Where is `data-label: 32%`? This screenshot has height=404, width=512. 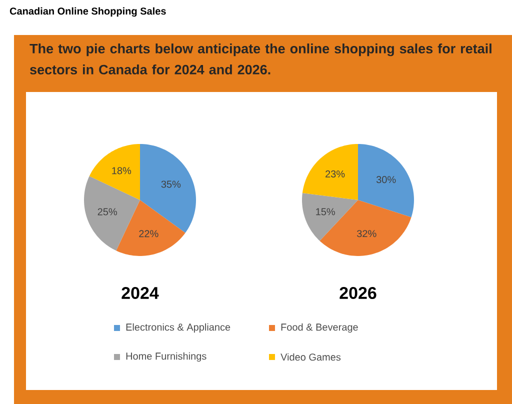 data-label: 32% is located at coordinates (366, 234).